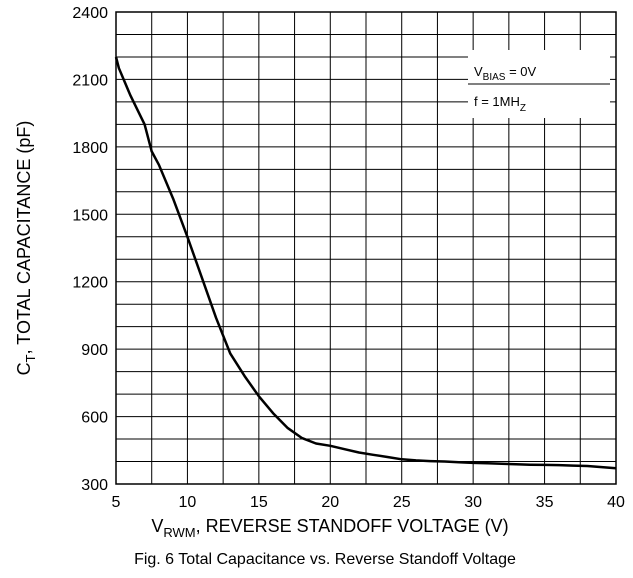 The height and width of the screenshot is (578, 633). What do you see at coordinates (90, 249) in the screenshot?
I see `y-tick-labels: 300 600 900 1200 1500 1800 2100 2400` at bounding box center [90, 249].